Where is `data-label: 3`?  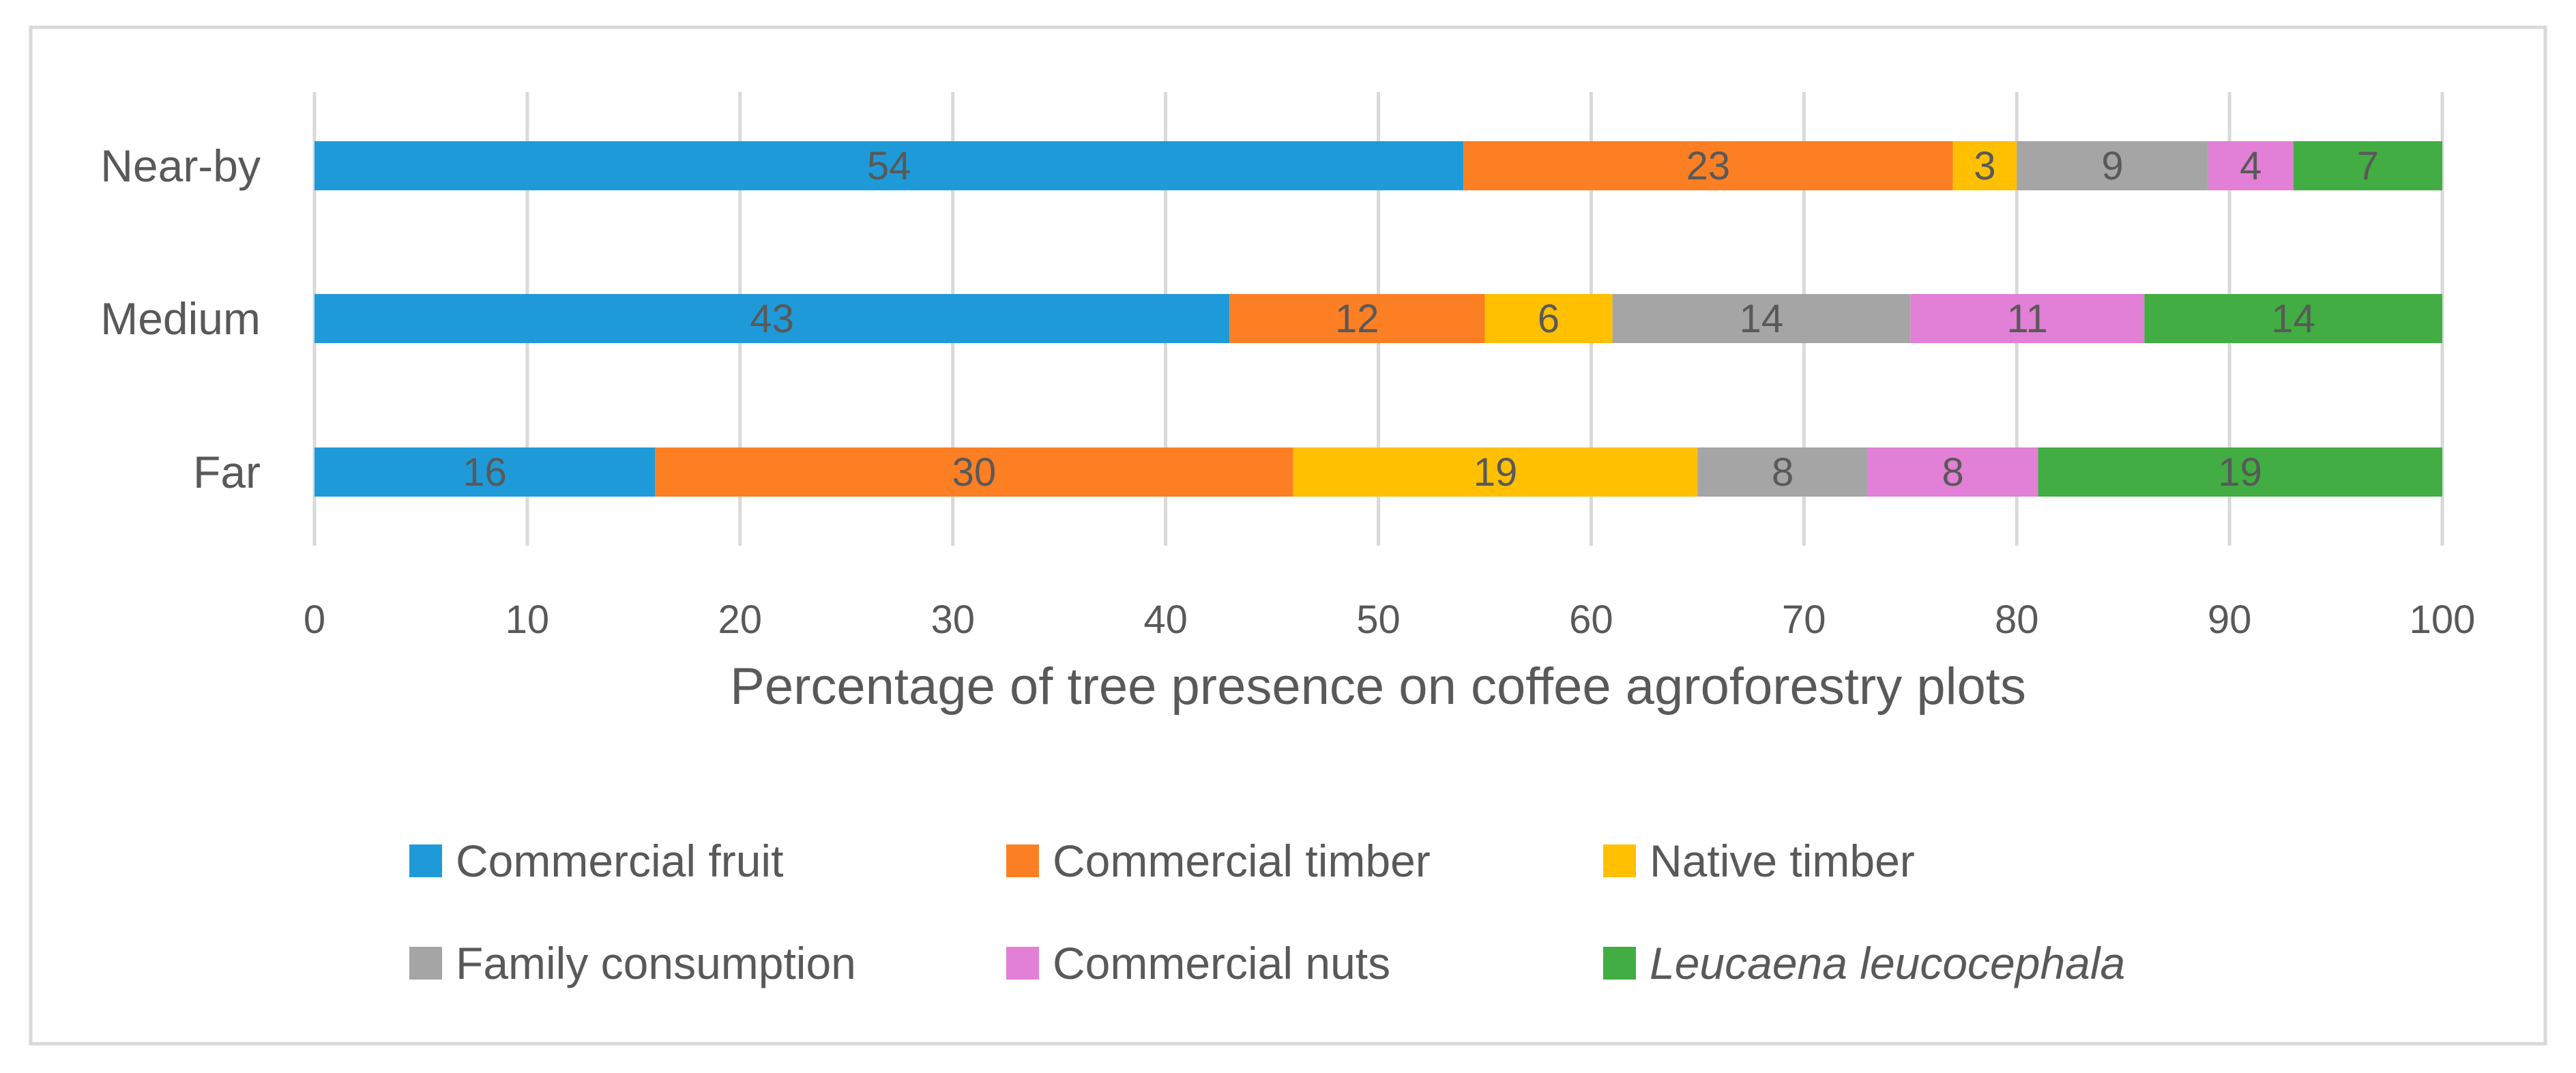 data-label: 3 is located at coordinates (1984, 166).